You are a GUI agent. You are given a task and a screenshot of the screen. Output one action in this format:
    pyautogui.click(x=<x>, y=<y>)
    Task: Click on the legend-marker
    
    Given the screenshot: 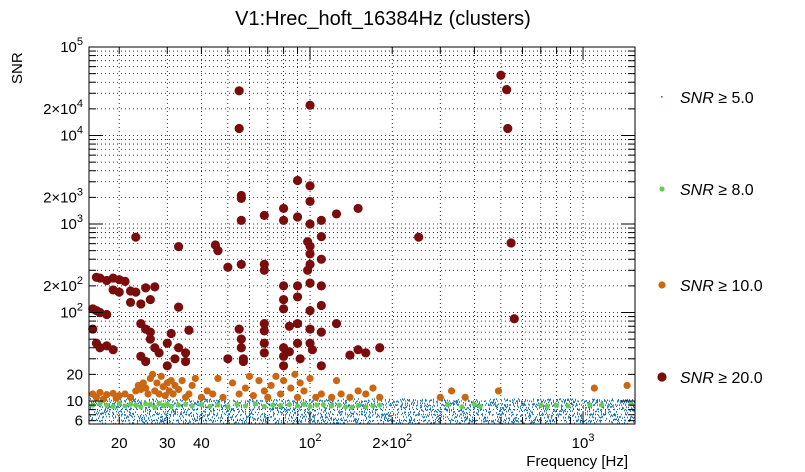 What is the action you would take?
    pyautogui.click(x=662, y=285)
    